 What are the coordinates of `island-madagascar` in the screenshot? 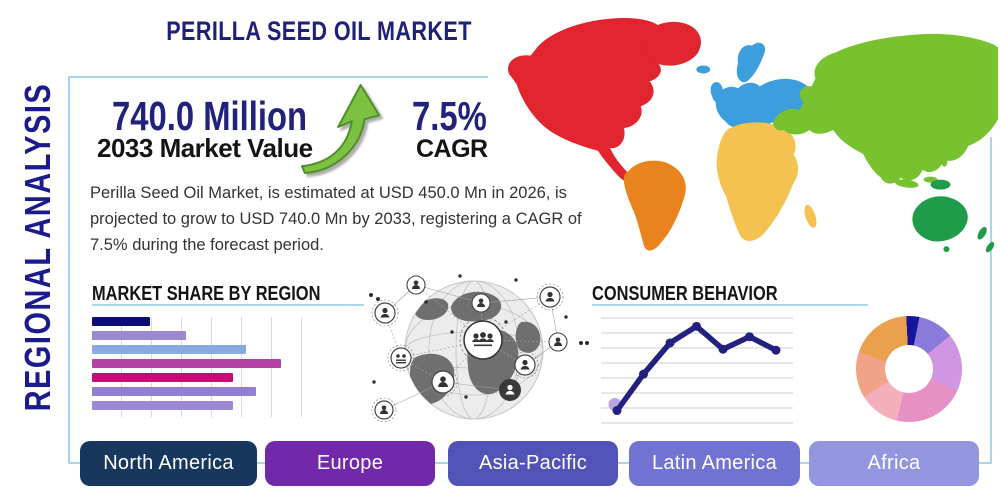 It's located at (810, 216).